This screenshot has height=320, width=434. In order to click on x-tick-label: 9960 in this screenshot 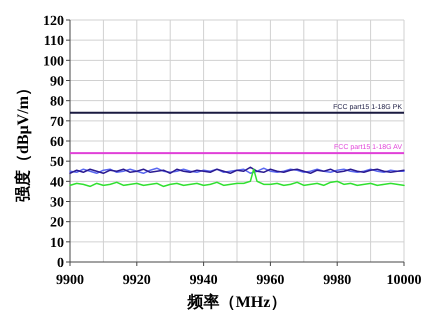, I will do `click(270, 280)`.